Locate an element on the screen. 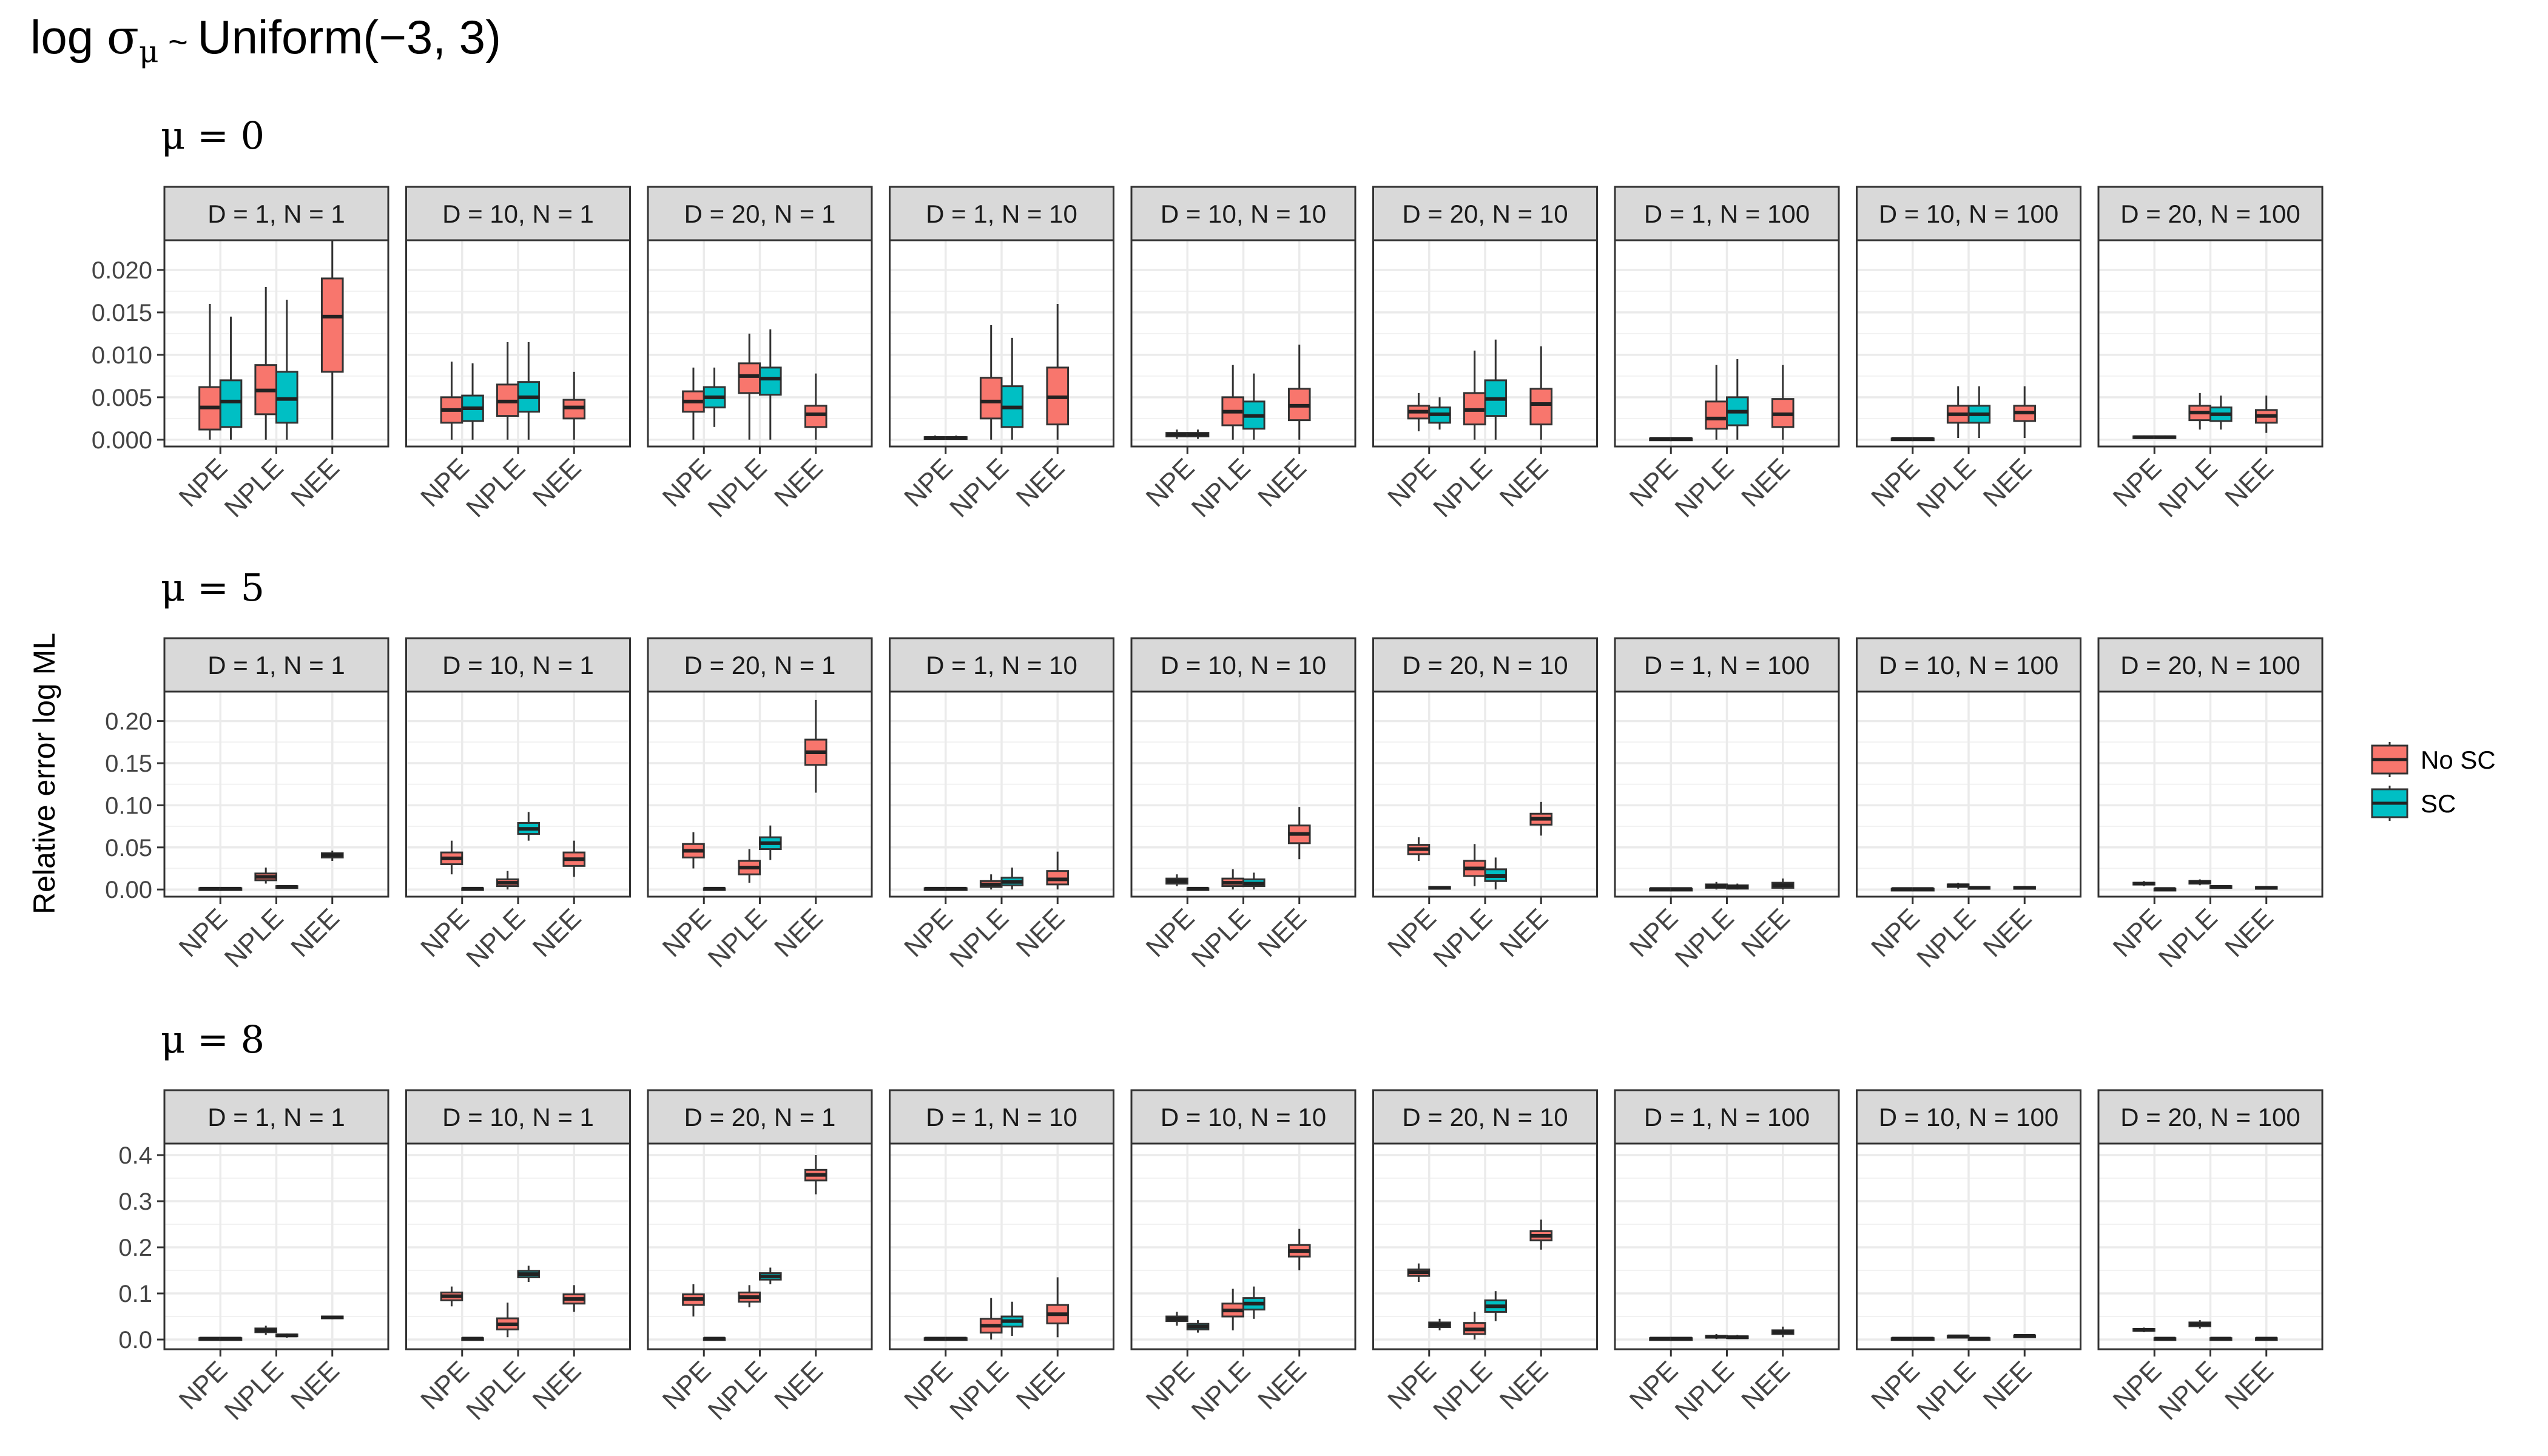 The height and width of the screenshot is (1456, 2548). row-label: μ = 5 is located at coordinates (213, 587).